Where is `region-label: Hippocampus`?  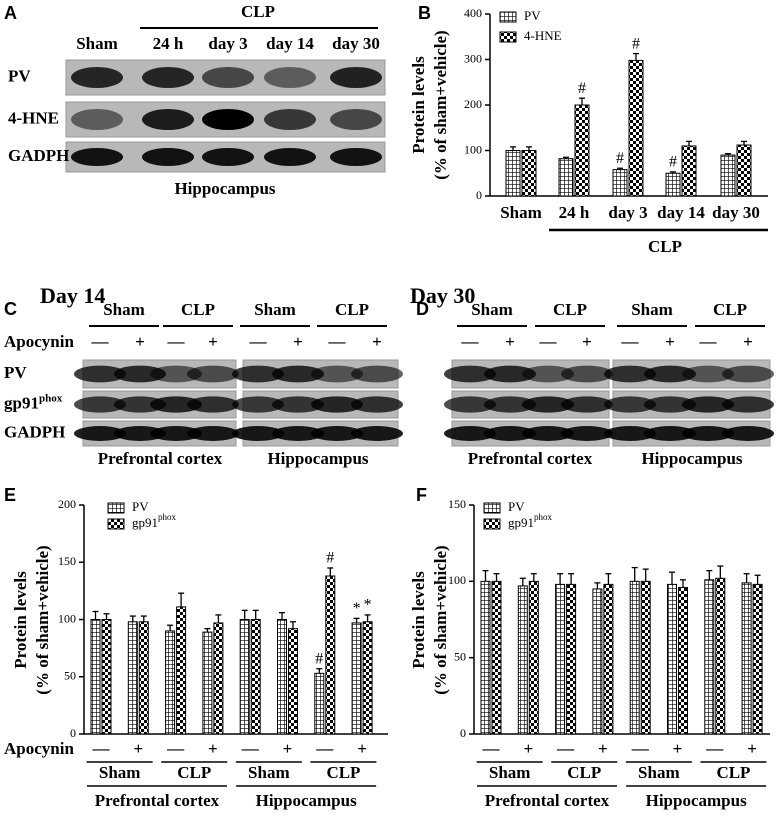
region-label: Hippocampus is located at coordinates (696, 800).